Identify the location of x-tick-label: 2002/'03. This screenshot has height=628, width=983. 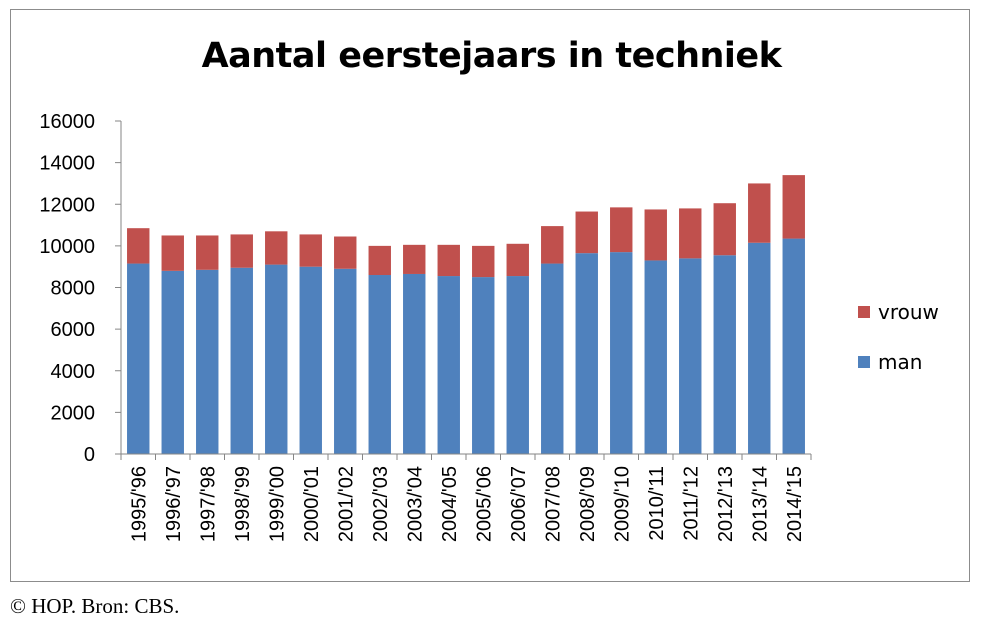
(381, 504).